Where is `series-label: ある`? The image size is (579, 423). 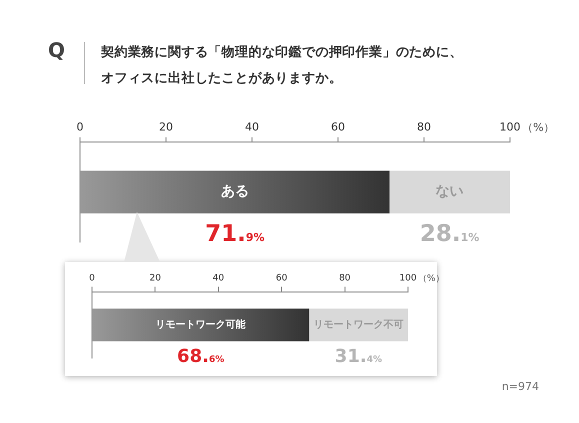 series-label: ある is located at coordinates (234, 192).